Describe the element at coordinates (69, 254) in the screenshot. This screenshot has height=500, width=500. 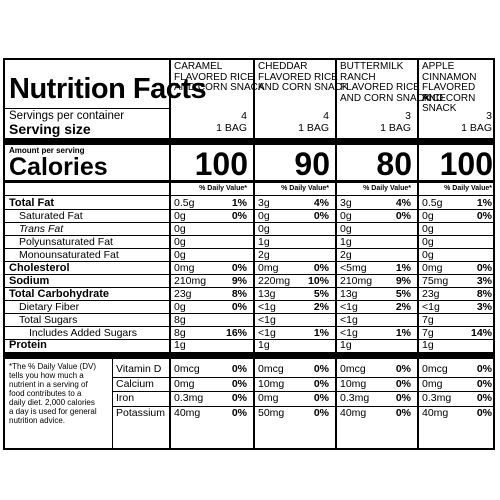
I see `nutrient-label: Monounsaturated Fat` at that location.